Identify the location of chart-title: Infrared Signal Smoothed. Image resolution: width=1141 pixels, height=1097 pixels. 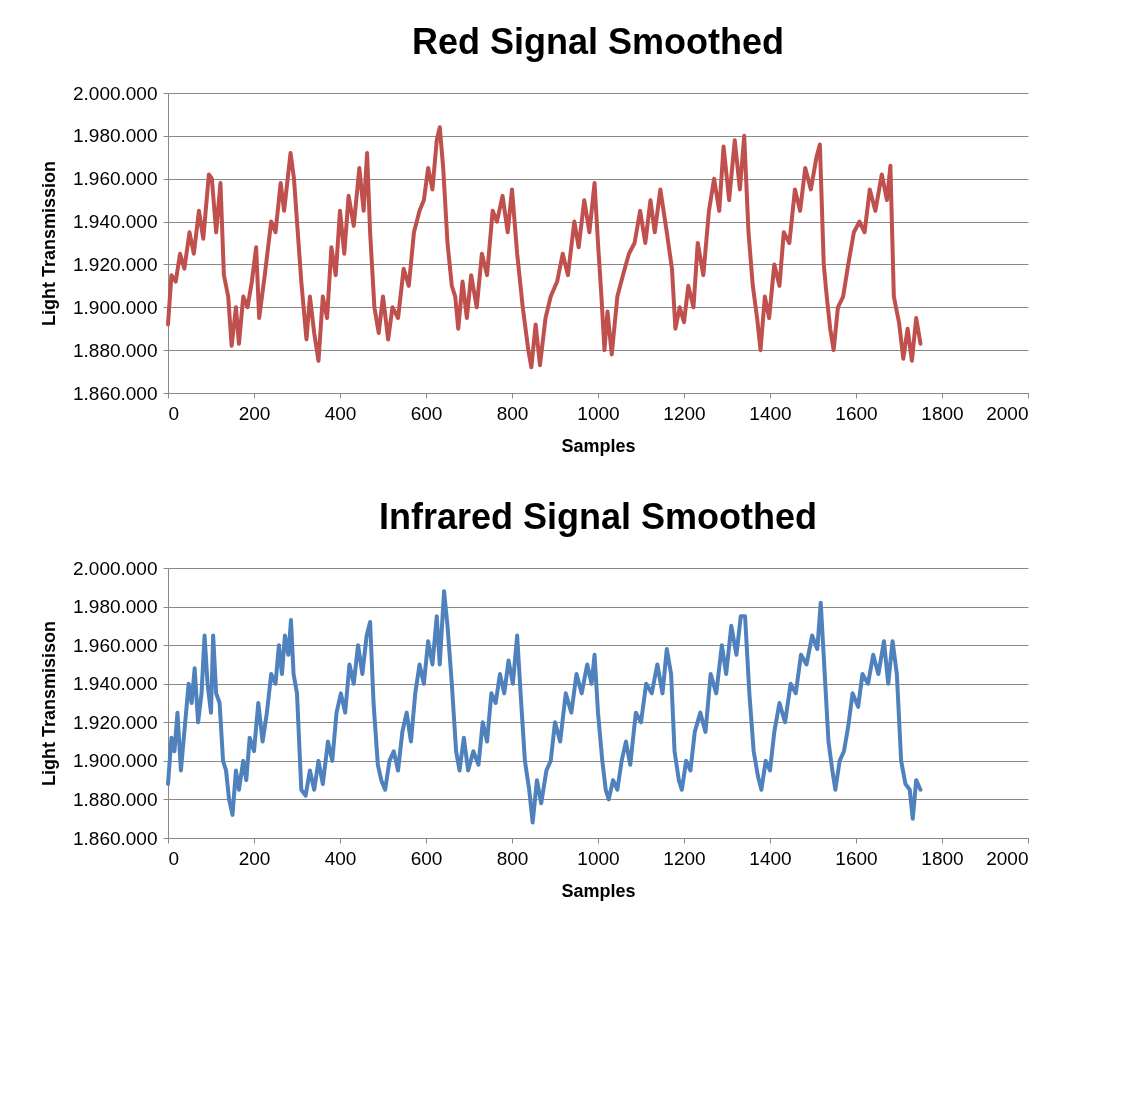
(598, 516).